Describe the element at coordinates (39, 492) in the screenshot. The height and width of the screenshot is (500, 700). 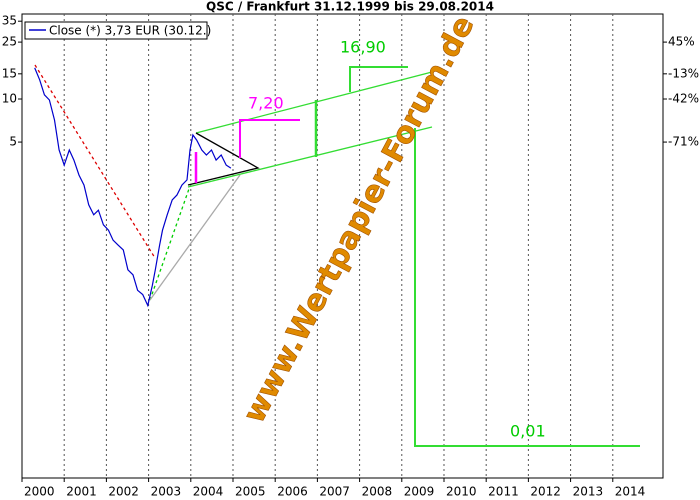
I see `x-tick-label: 2000` at that location.